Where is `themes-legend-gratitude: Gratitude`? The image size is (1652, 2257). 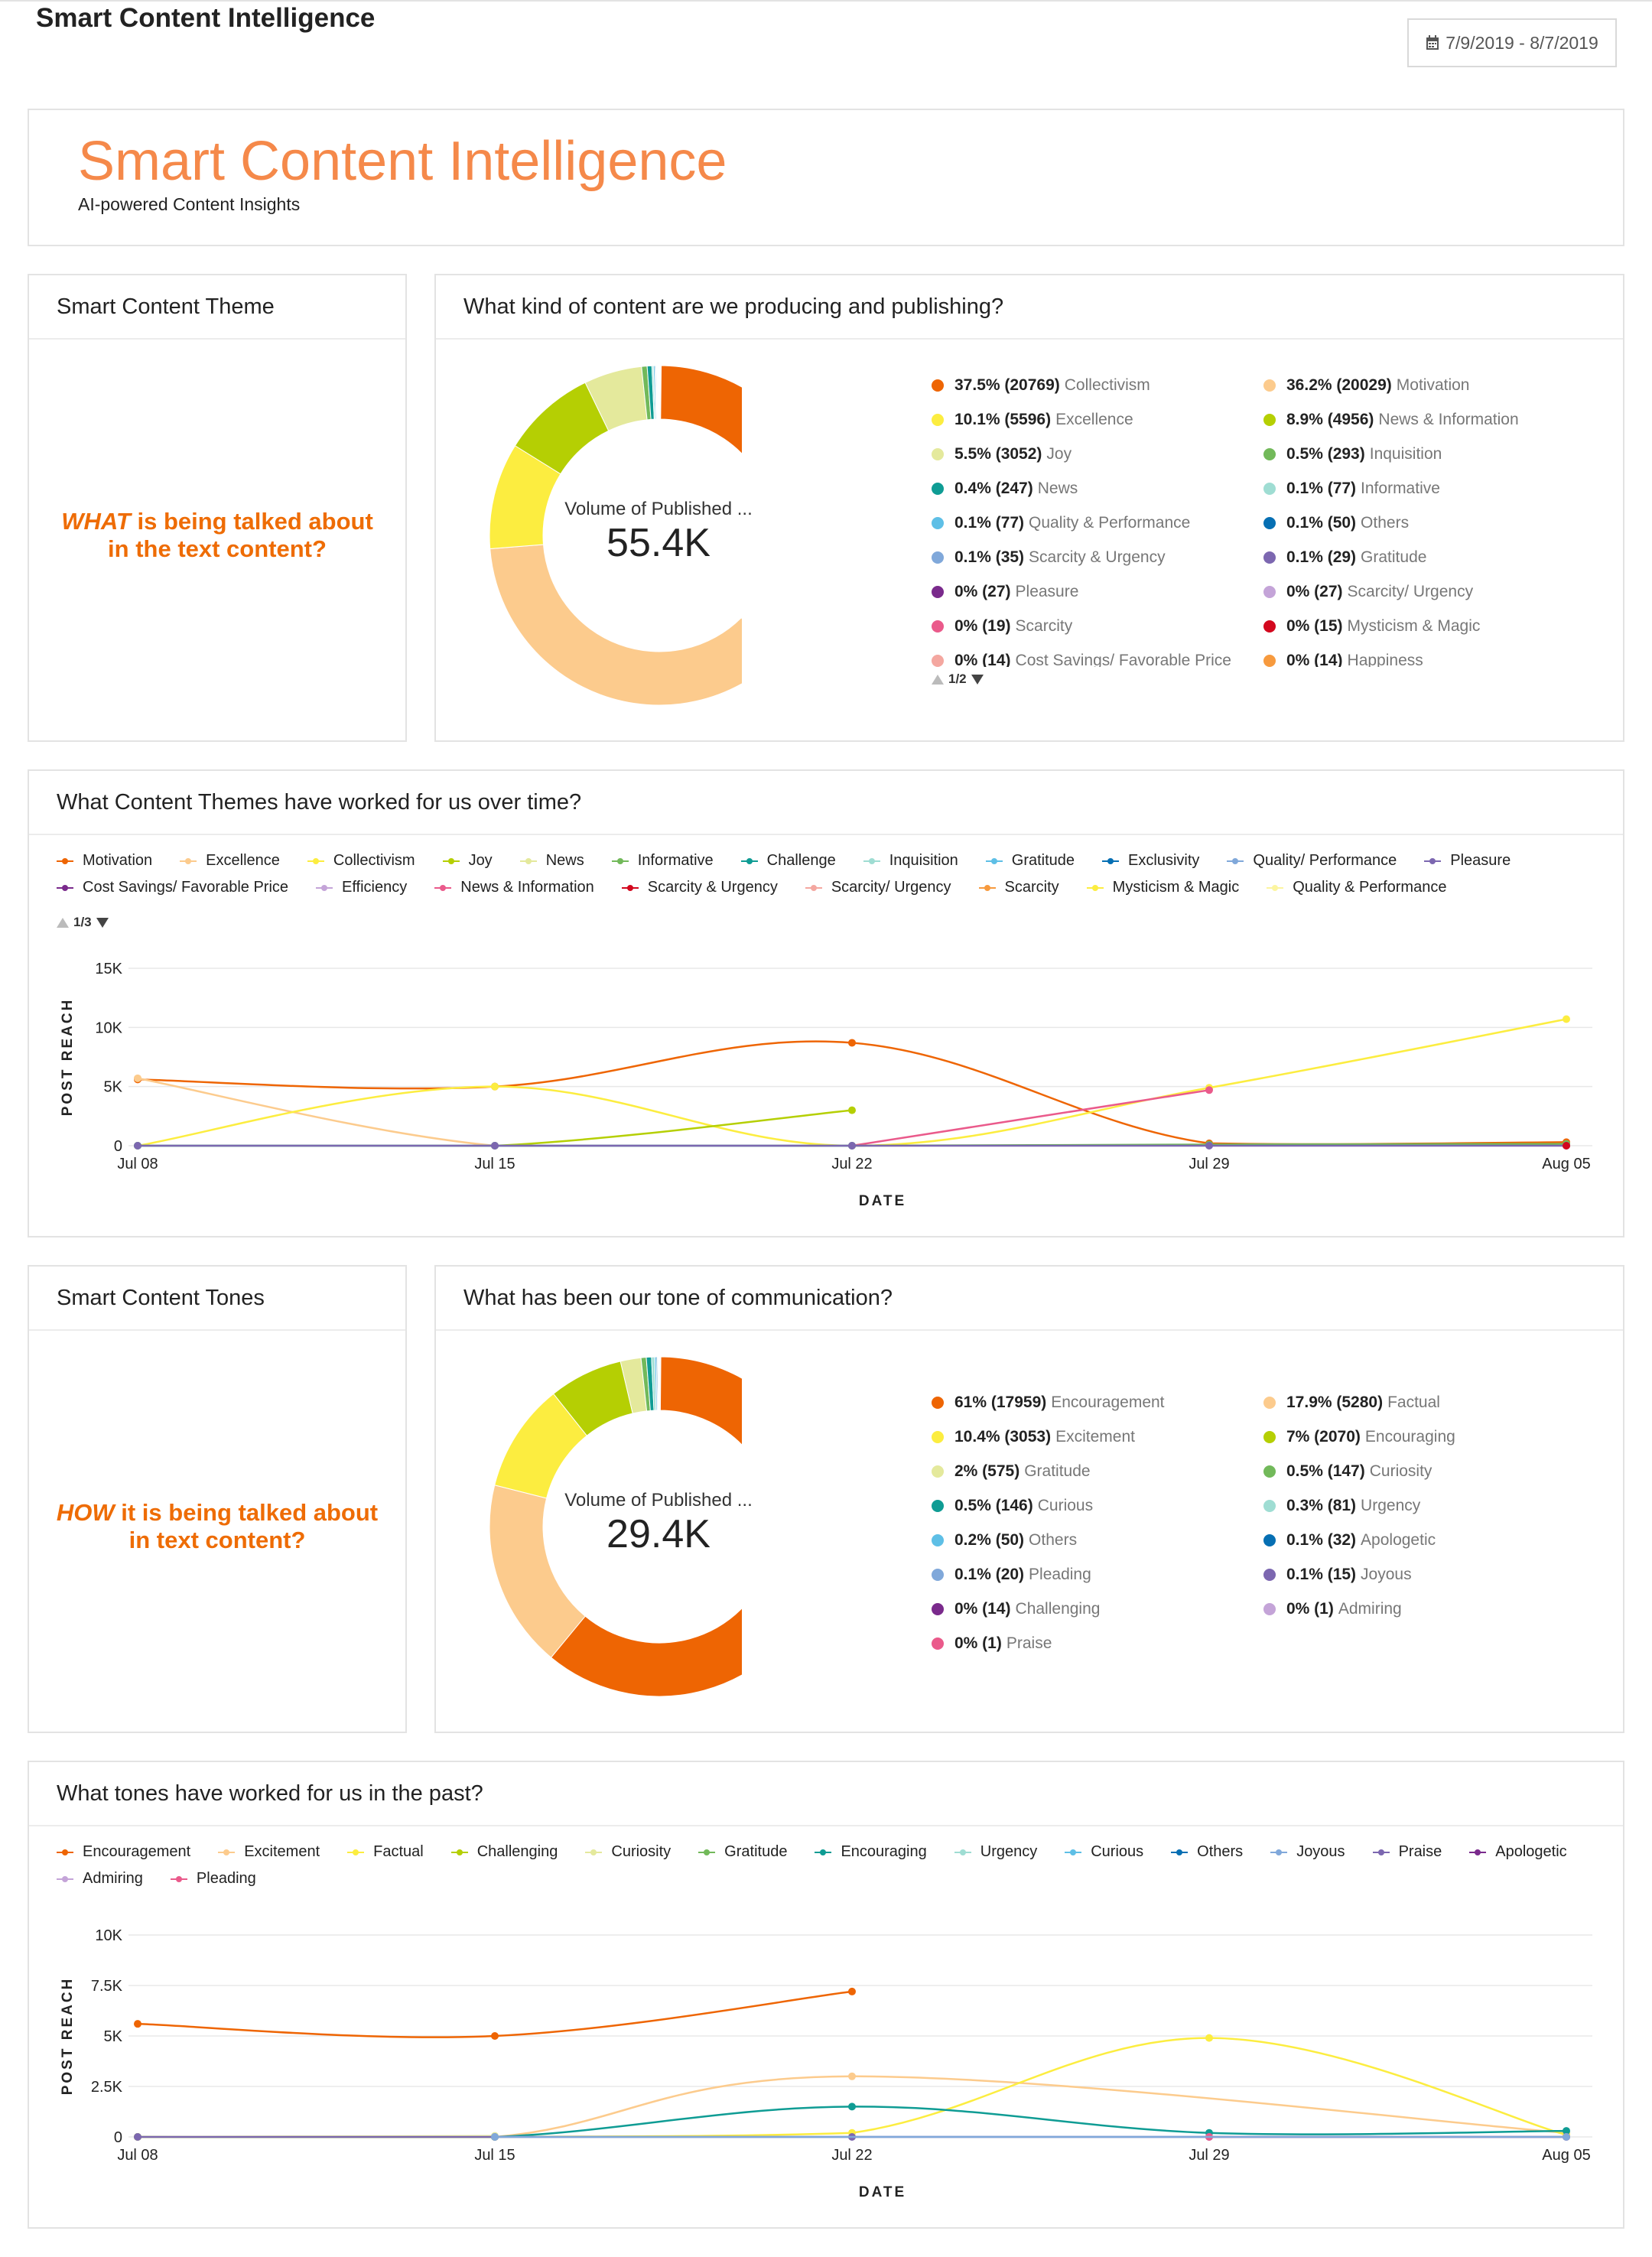 themes-legend-gratitude: Gratitude is located at coordinates (1030, 861).